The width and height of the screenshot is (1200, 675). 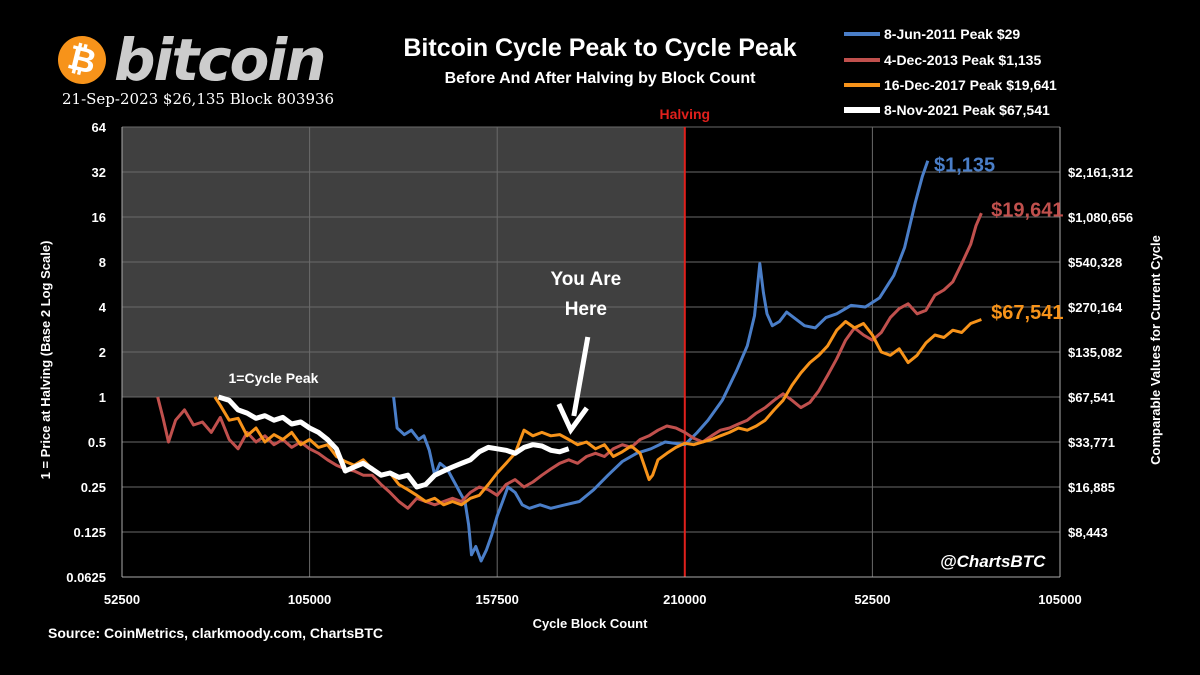 I want to click on y-tick-label: 0.5, so click(x=97, y=442).